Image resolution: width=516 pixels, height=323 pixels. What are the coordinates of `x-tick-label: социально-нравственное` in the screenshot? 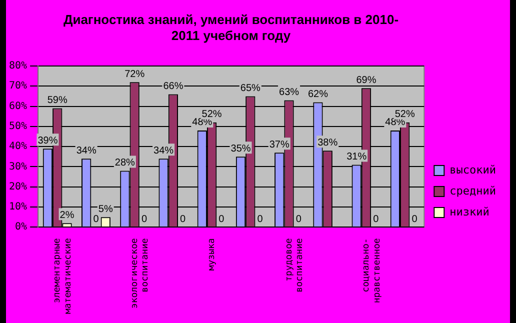 It's located at (372, 271).